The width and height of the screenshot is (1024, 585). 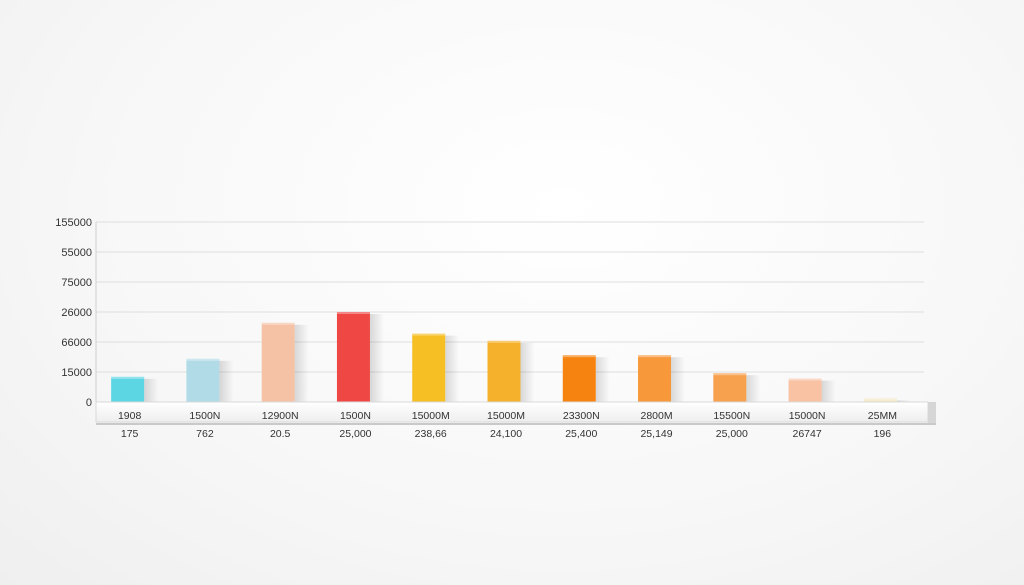 I want to click on x-sub-label: 238,66, so click(x=431, y=434).